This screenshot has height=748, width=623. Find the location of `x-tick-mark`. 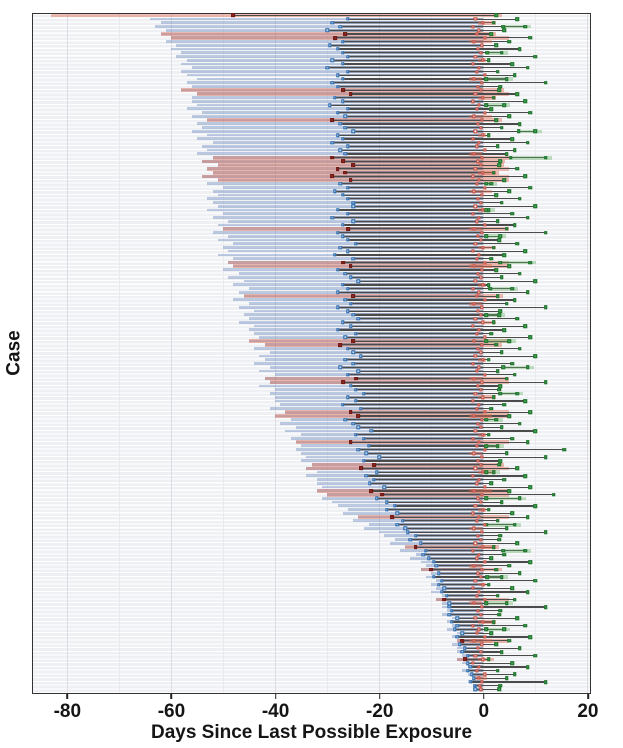

x-tick-mark is located at coordinates (67, 696).